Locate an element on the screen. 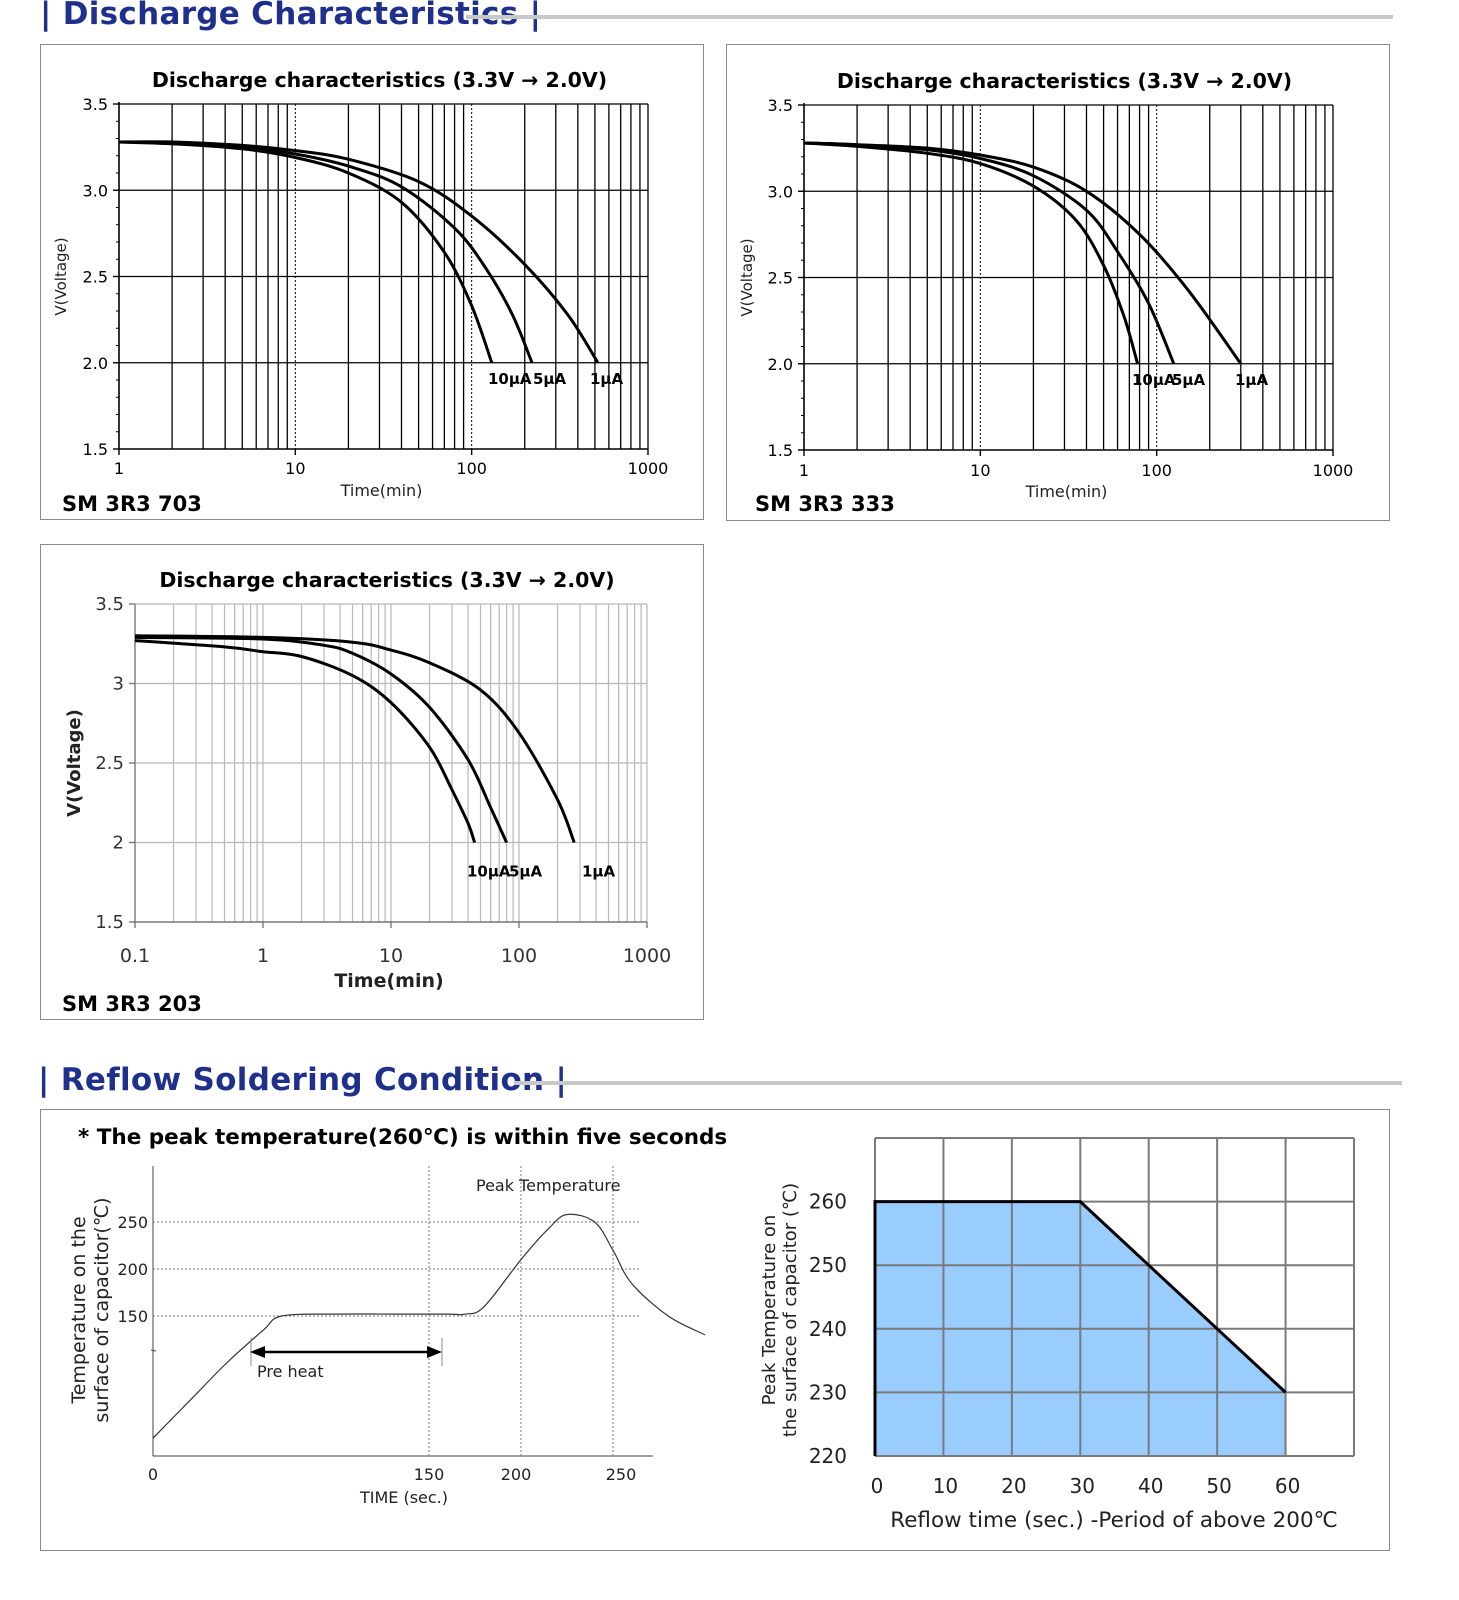 The height and width of the screenshot is (1600, 1459). y-axis-label-line1: Peak Temperature on is located at coordinates (769, 1310).